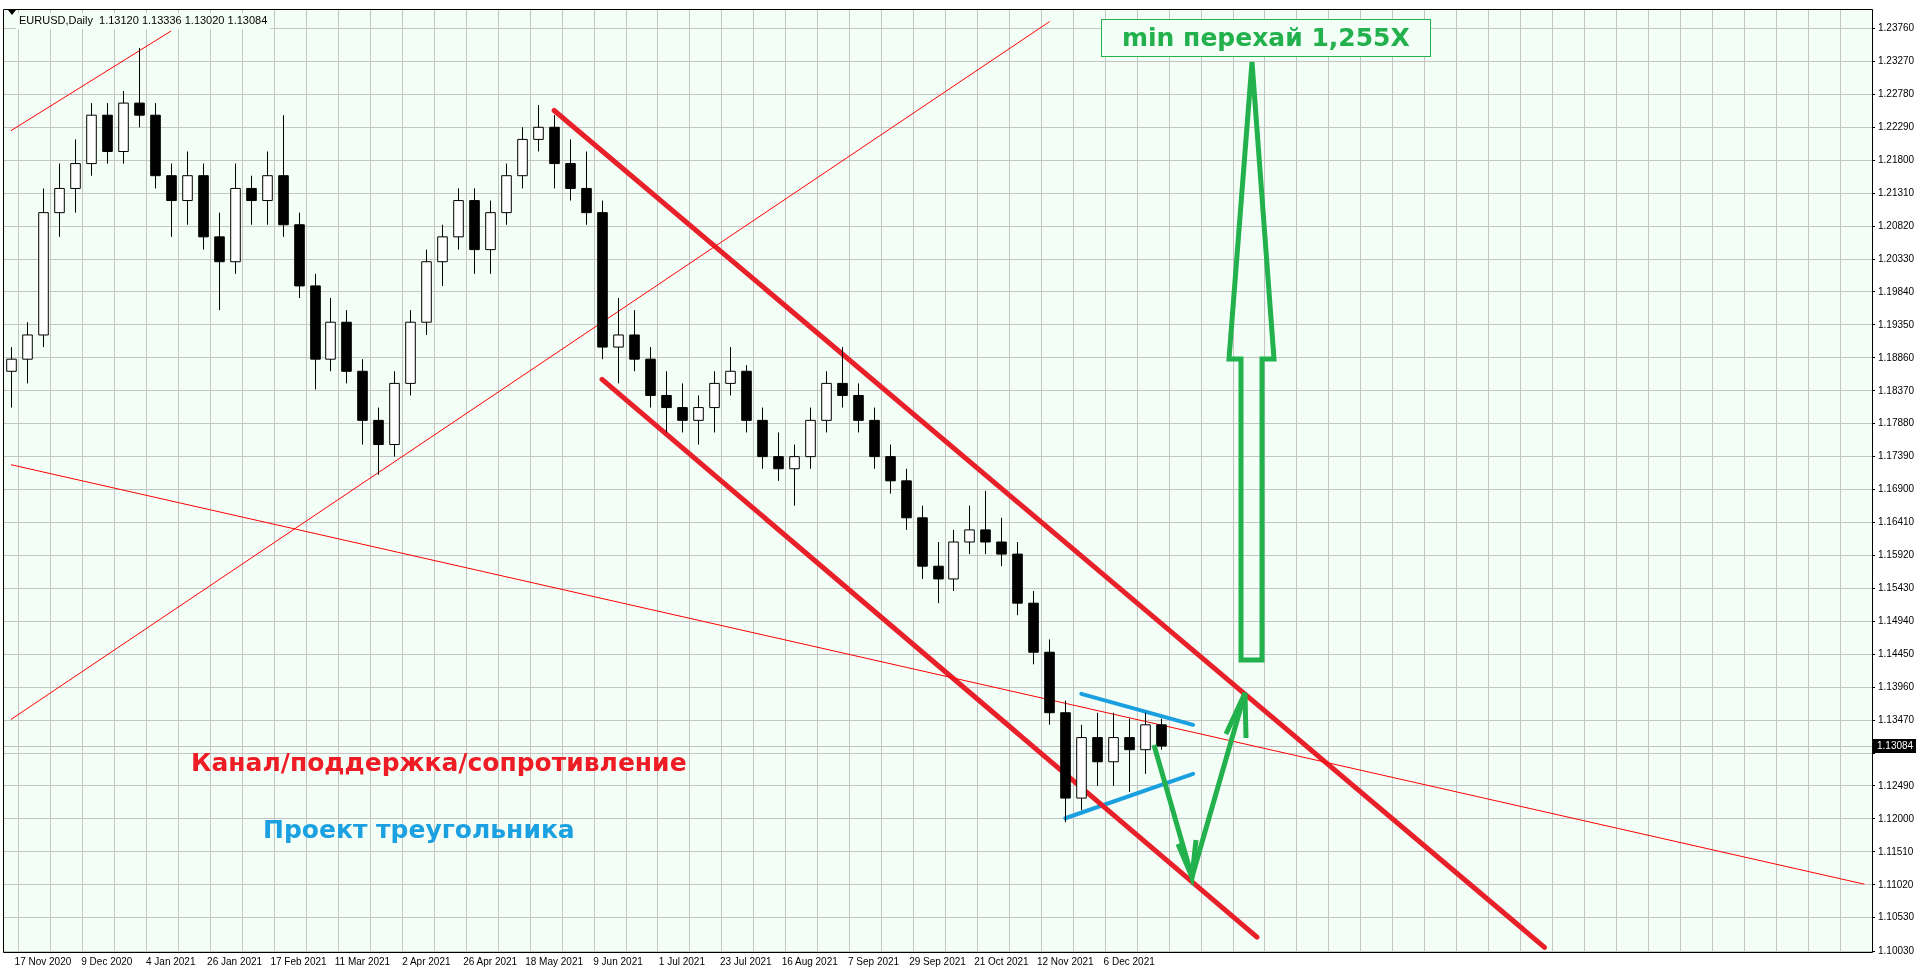 The width and height of the screenshot is (1916, 972). Describe the element at coordinates (1896, 324) in the screenshot. I see `y-tick-label: 1.19350` at that location.